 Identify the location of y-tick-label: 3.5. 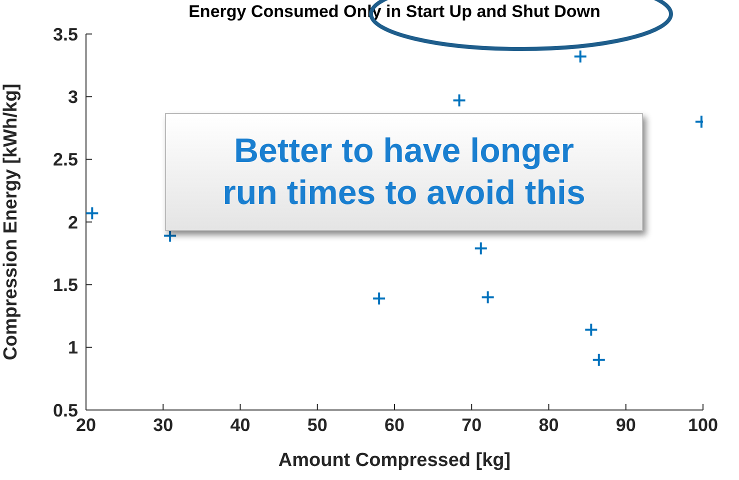
(65, 34).